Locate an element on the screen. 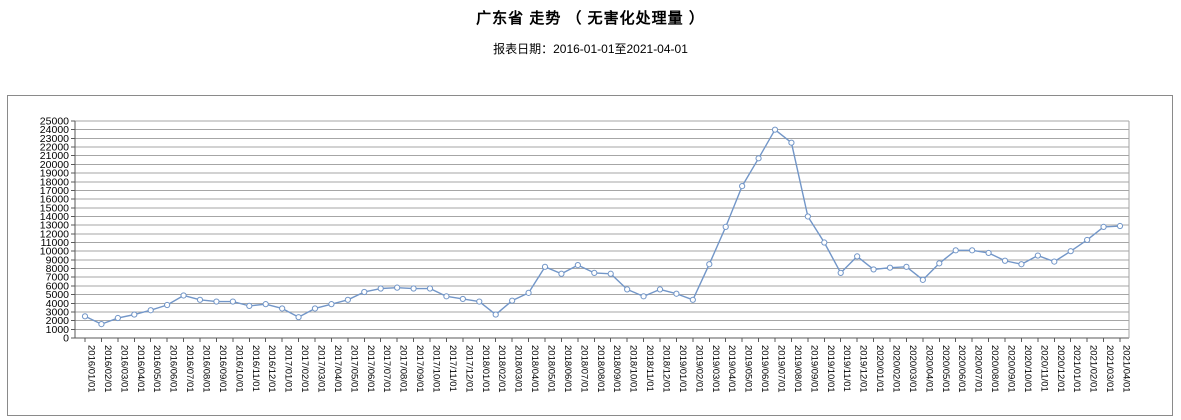 The image size is (1181, 420). x-axis-label: 2016/04/01 is located at coordinates (140, 369).